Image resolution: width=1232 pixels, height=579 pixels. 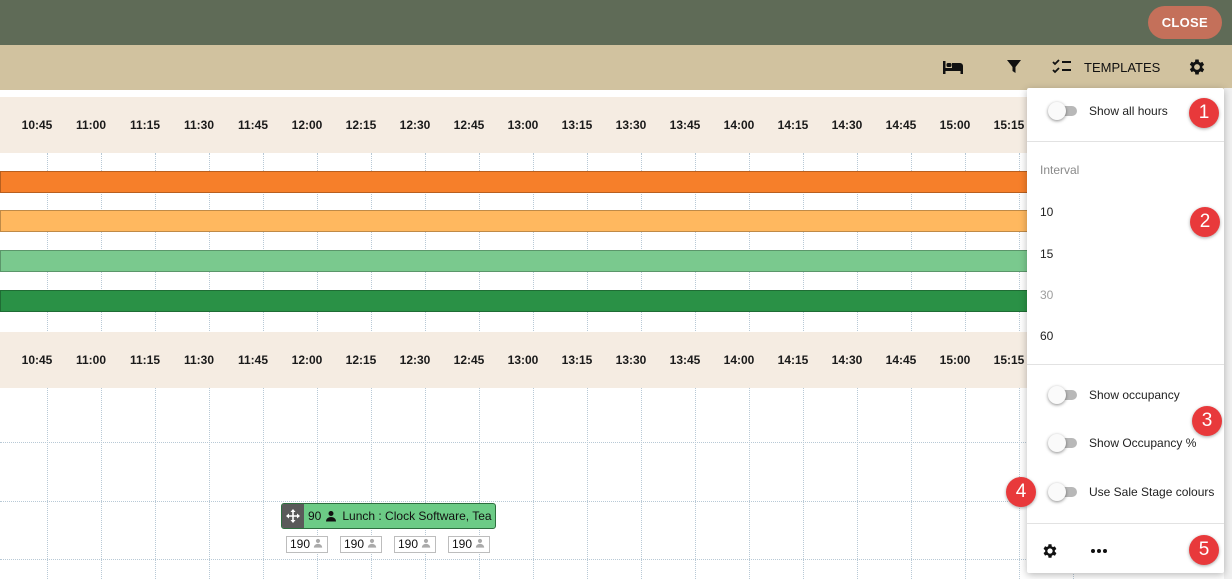 I want to click on marker-3: 3, so click(x=1207, y=421).